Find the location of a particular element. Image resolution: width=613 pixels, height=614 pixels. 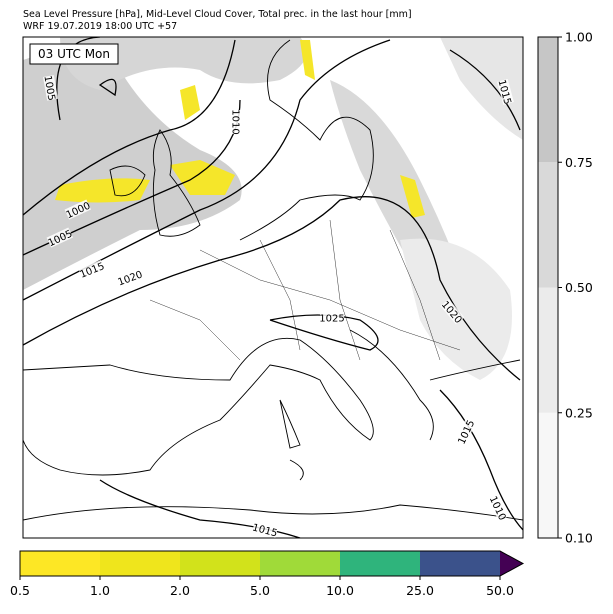

cloud-colorbar: 0.10 0.25 0.50 0.75 1.00 is located at coordinates (565, 288).